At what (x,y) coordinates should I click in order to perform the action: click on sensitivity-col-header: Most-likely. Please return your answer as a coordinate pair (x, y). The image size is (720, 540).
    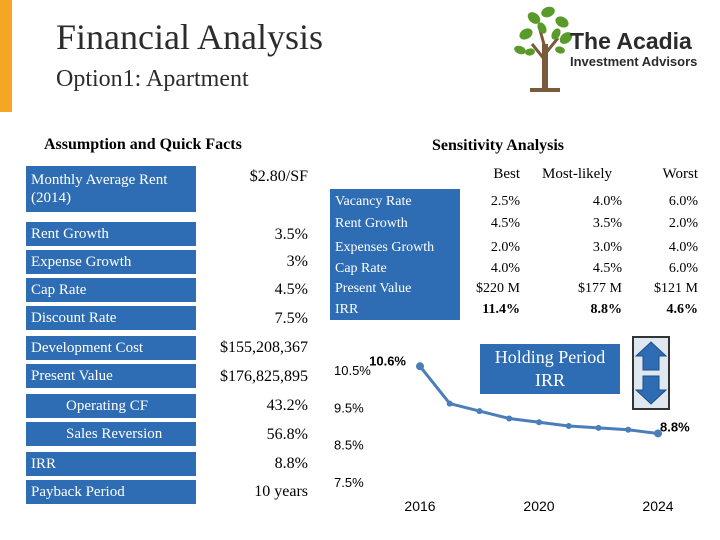
    Looking at the image, I should click on (577, 174).